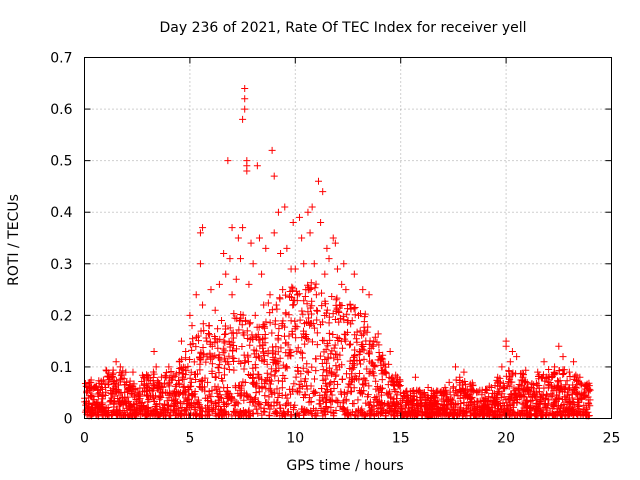  I want to click on y-axis-label: ROTI / TECUs, so click(14, 240).